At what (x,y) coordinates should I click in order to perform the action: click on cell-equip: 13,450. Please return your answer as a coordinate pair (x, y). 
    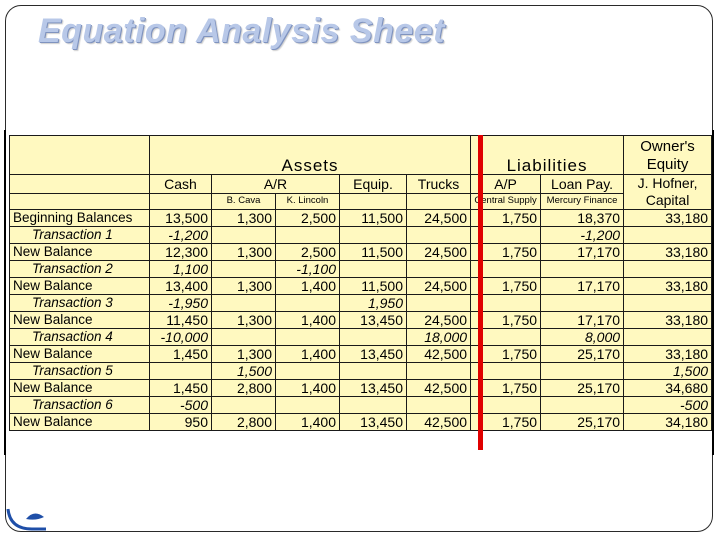
    Looking at the image, I should click on (373, 422).